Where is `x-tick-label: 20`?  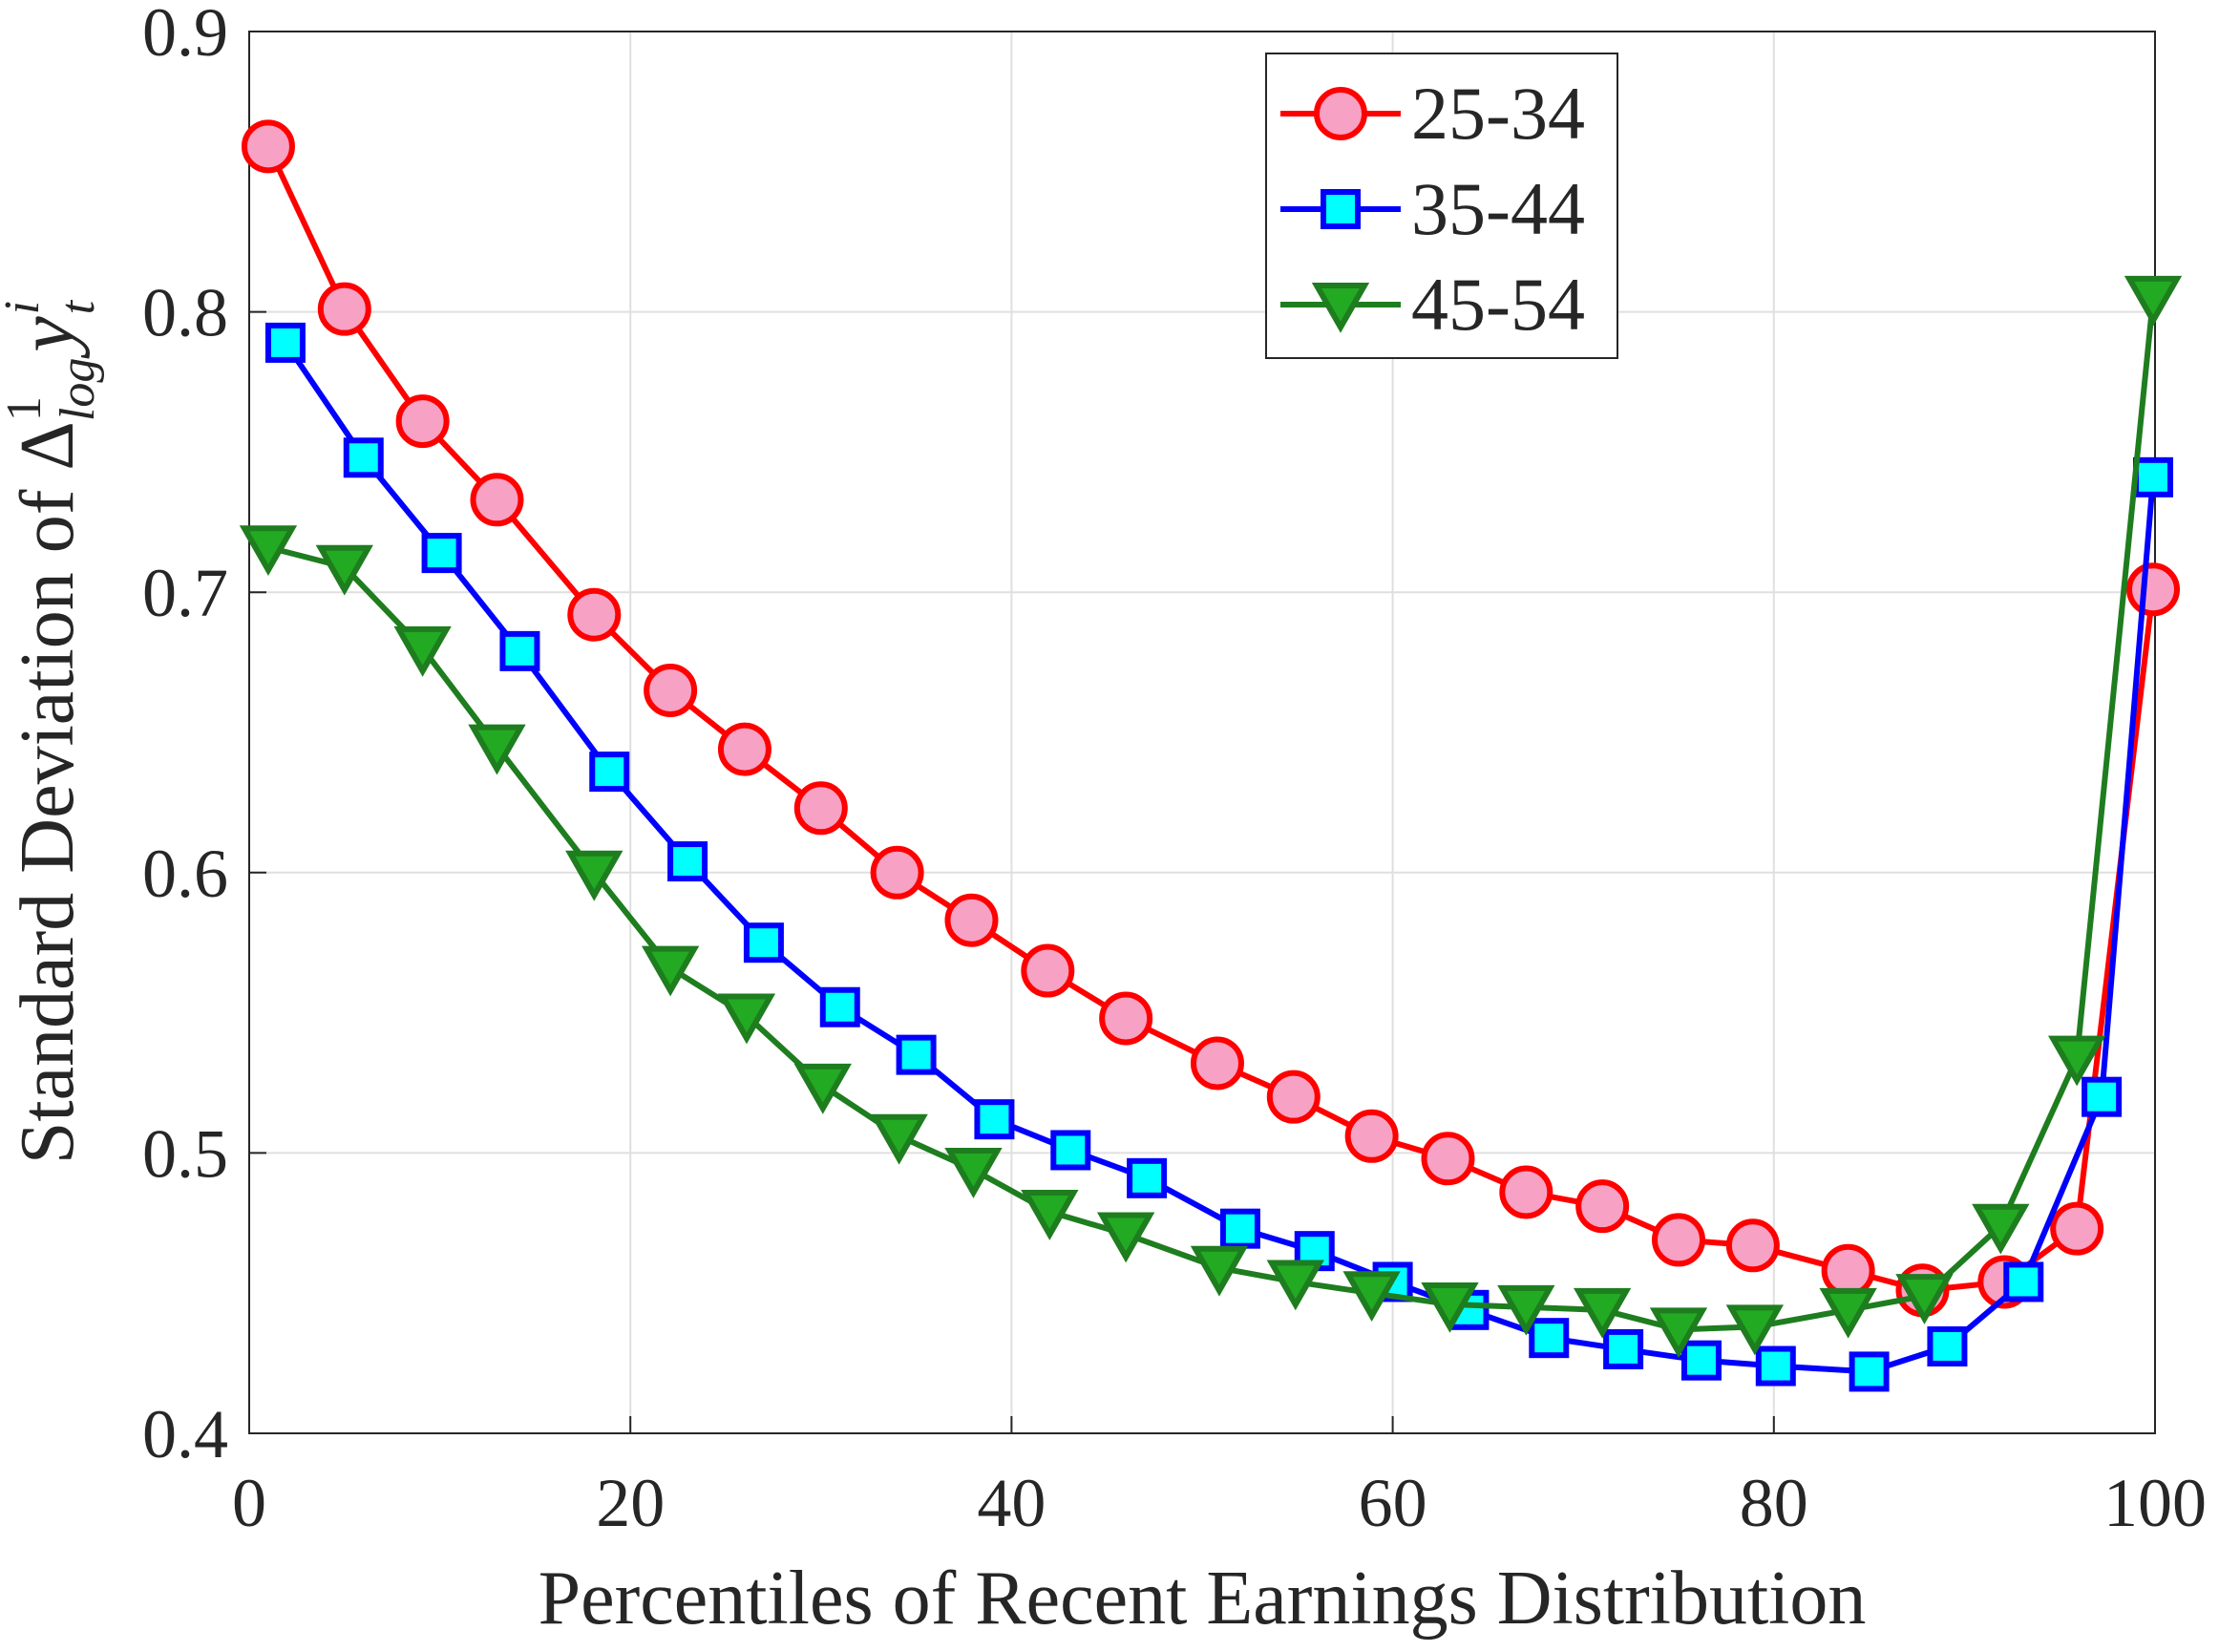 x-tick-label: 20 is located at coordinates (630, 1503).